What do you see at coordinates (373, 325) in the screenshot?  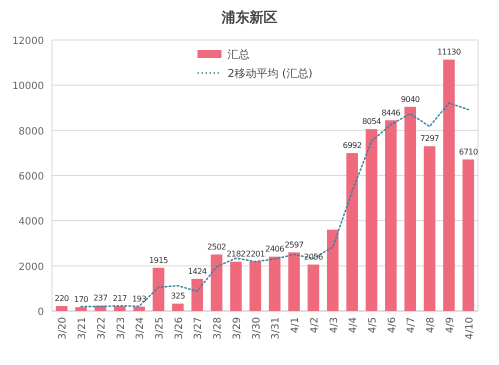 I see `x-tick-label: 4/5` at bounding box center [373, 325].